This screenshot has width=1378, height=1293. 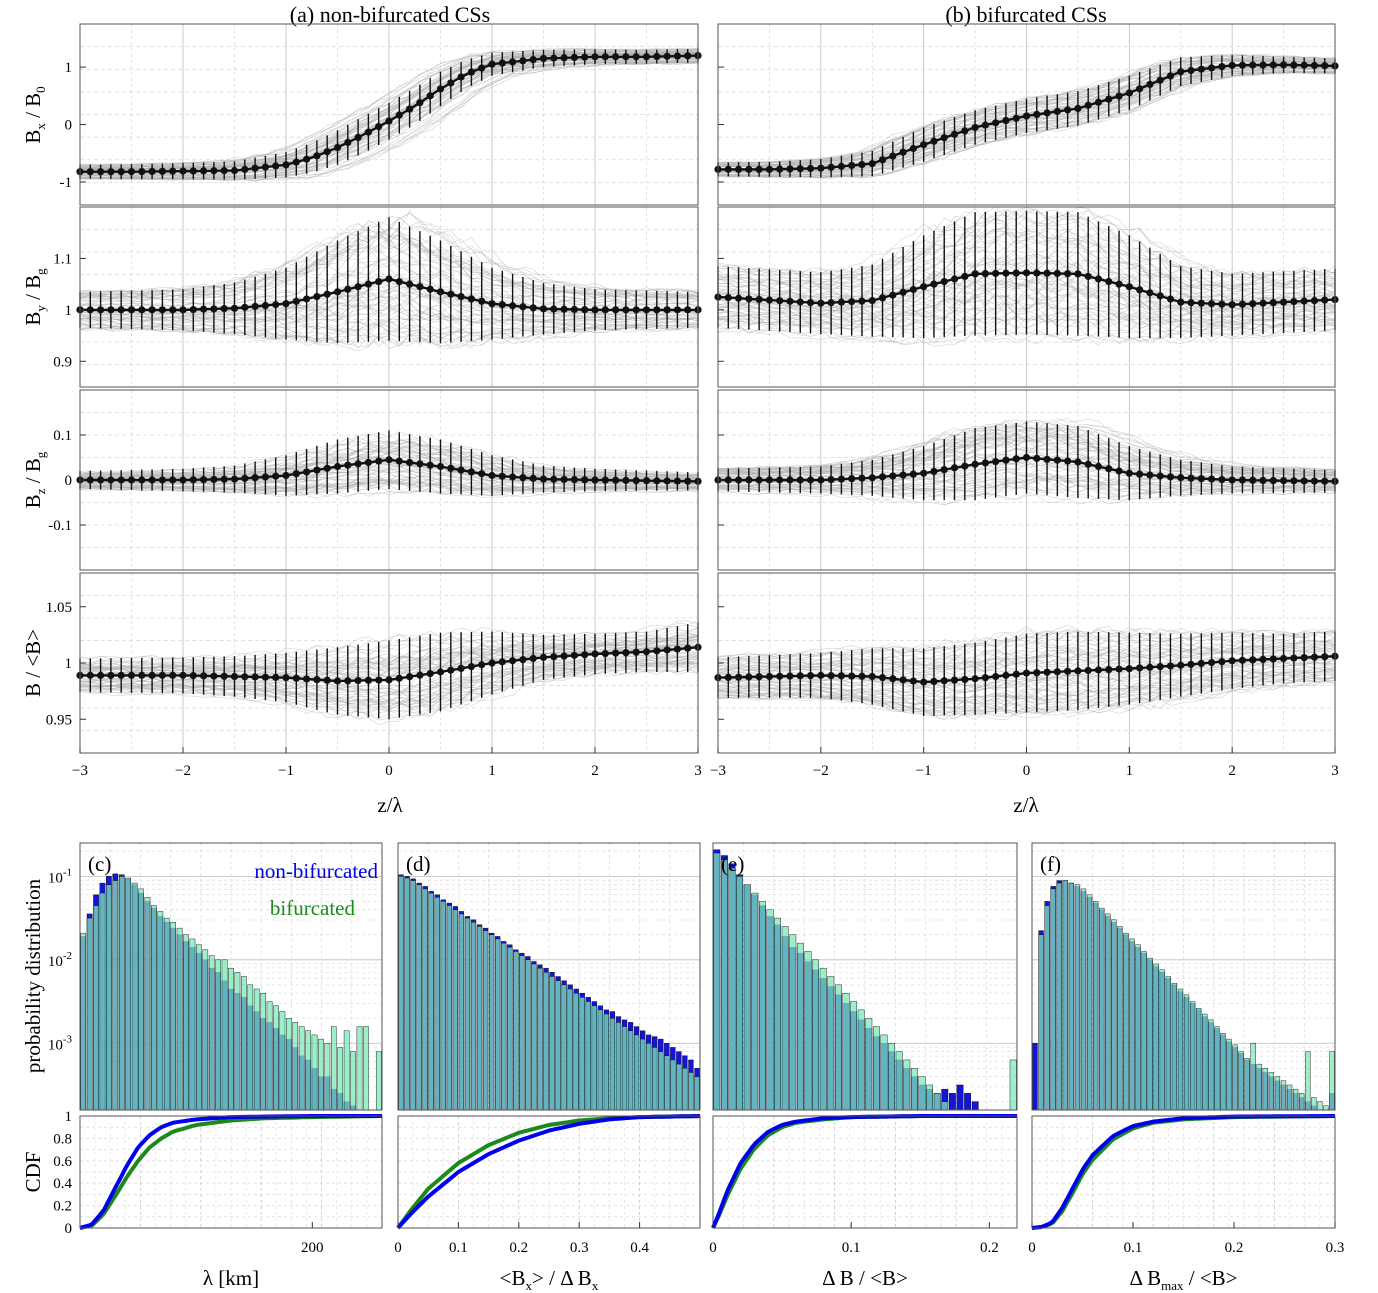 I want to click on mean-profile, so click(x=1026, y=673).